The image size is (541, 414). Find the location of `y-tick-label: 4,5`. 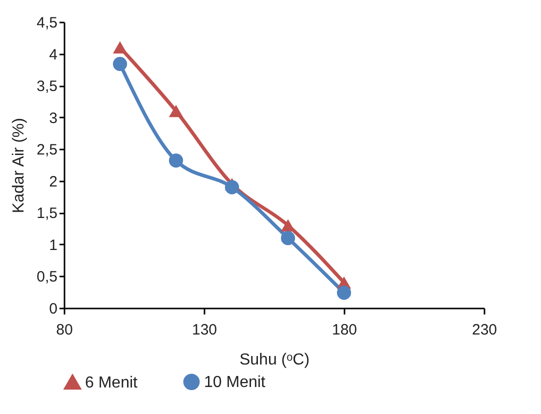

y-tick-label: 4,5 is located at coordinates (47, 23).